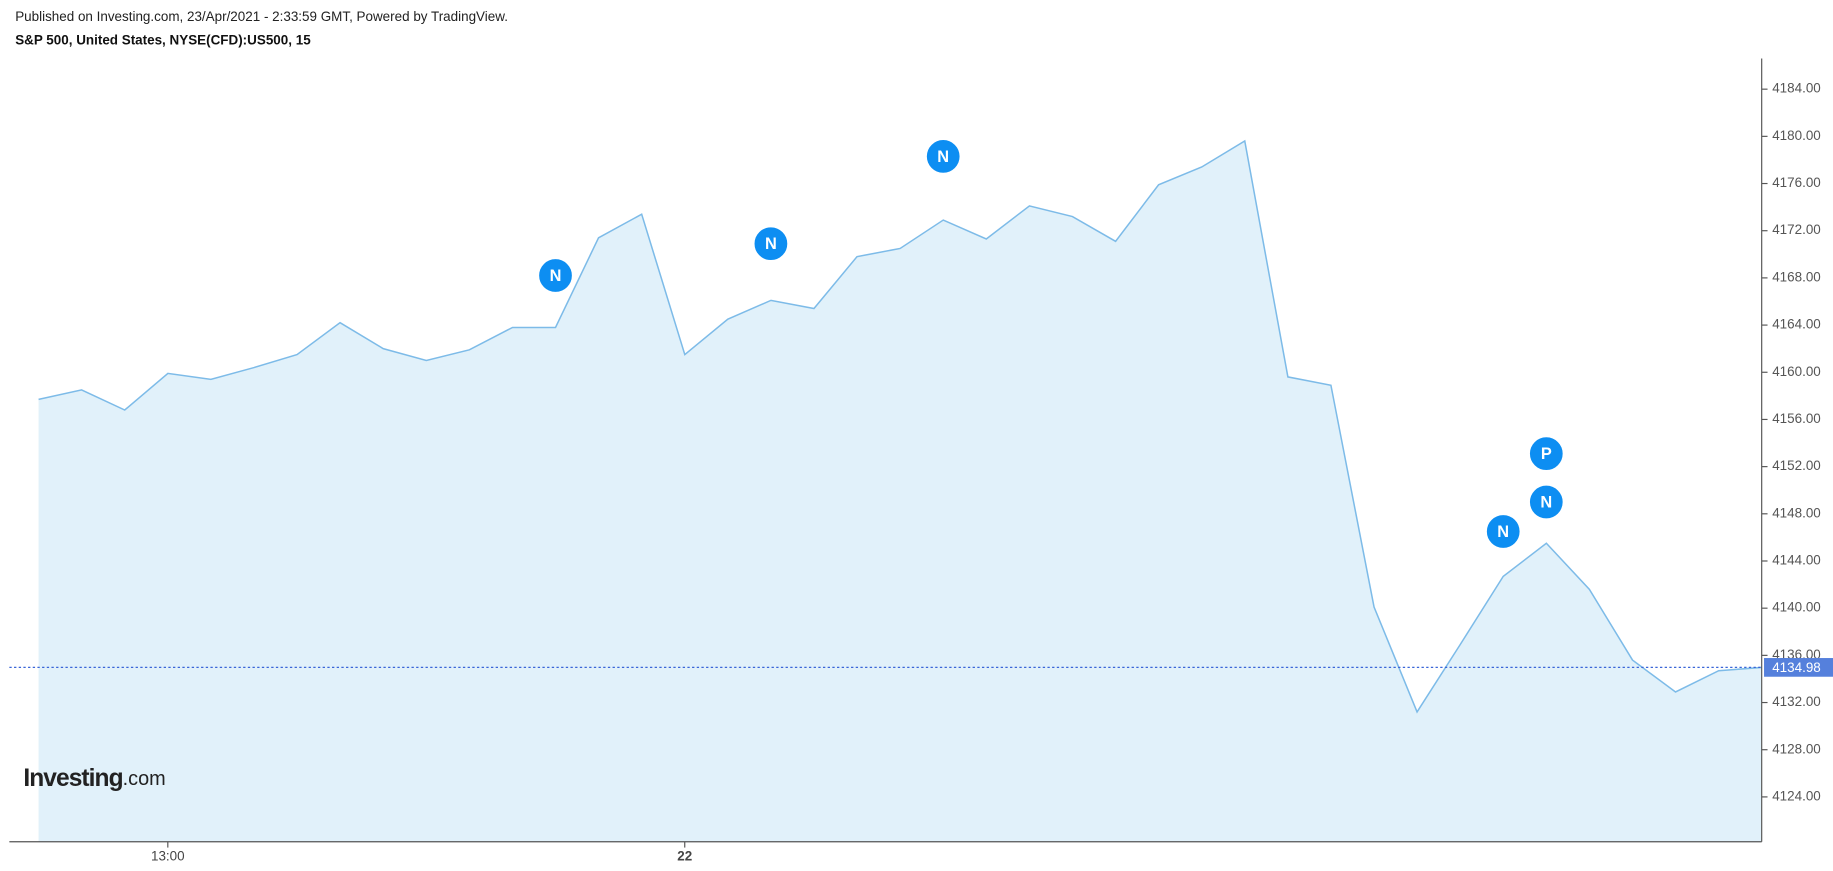 The height and width of the screenshot is (871, 1833). What do you see at coordinates (1796, 560) in the screenshot?
I see `y-tick-label: 4144.00` at bounding box center [1796, 560].